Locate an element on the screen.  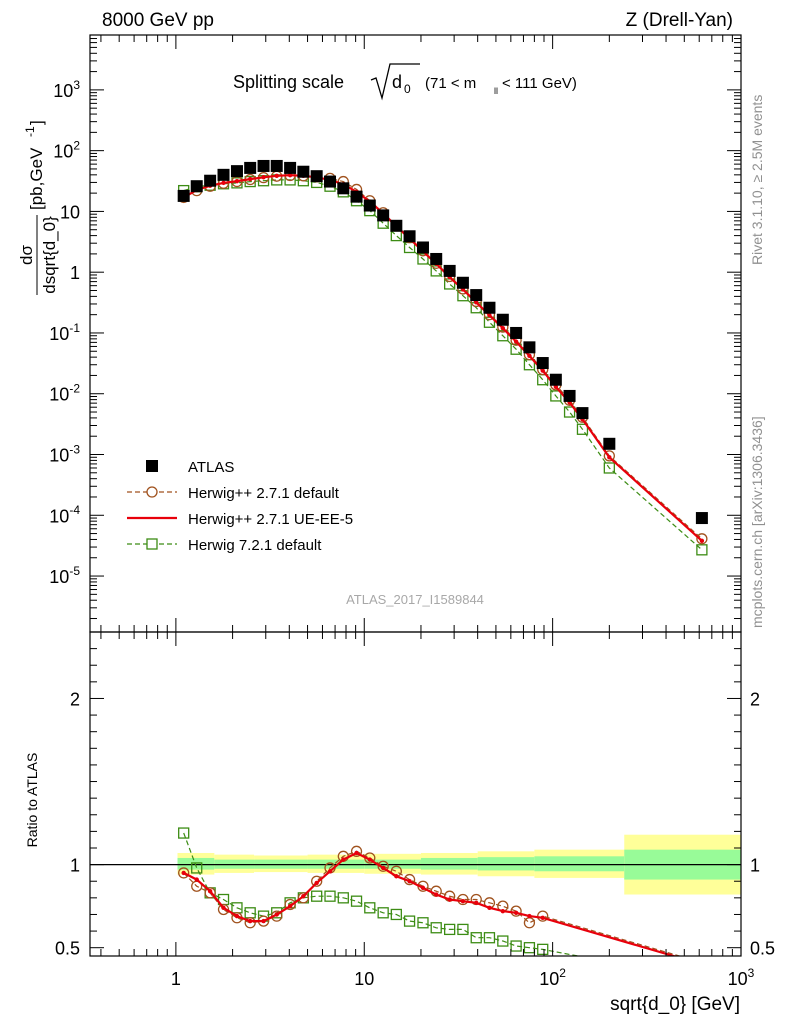
y-tick-label-right: 2 is located at coordinates (755, 699).